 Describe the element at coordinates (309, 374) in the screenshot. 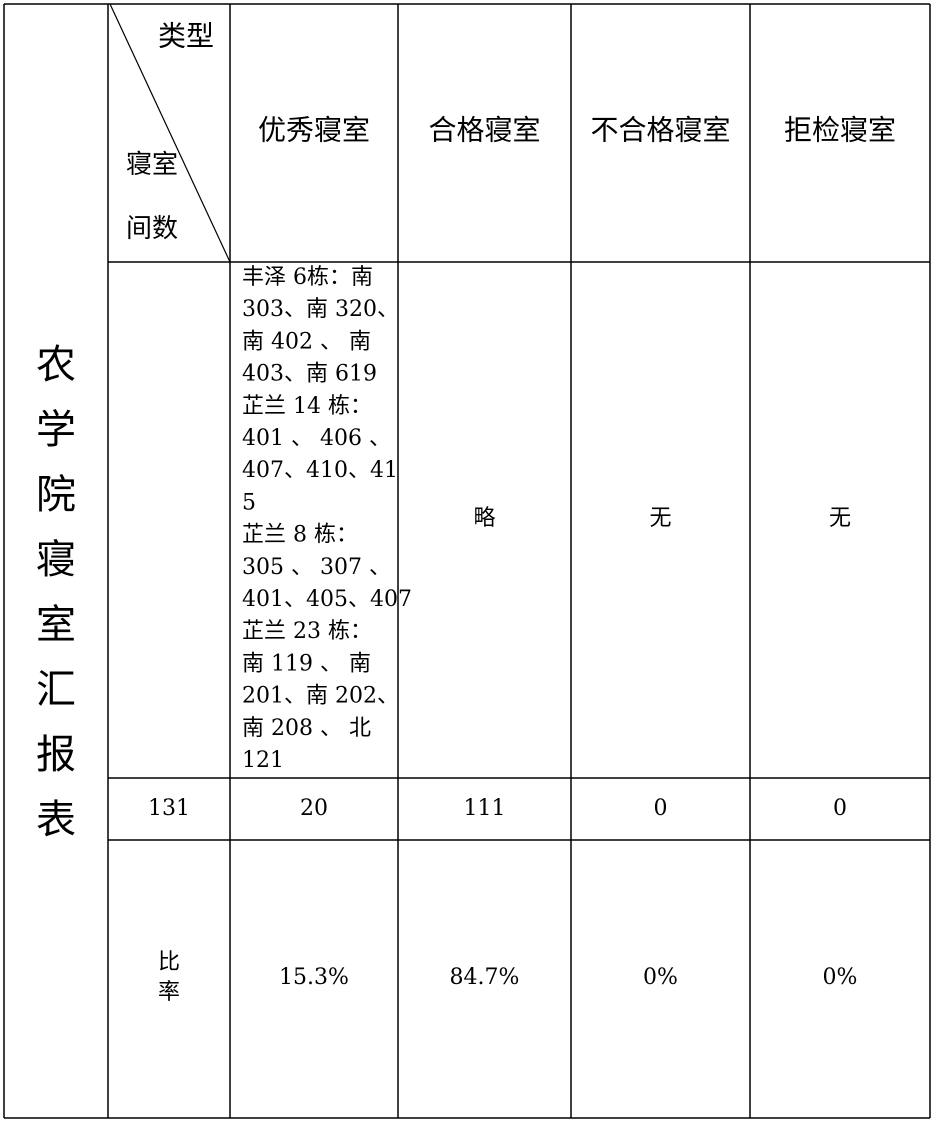

I see `excellent-rooms-line: 403、南 619` at that location.